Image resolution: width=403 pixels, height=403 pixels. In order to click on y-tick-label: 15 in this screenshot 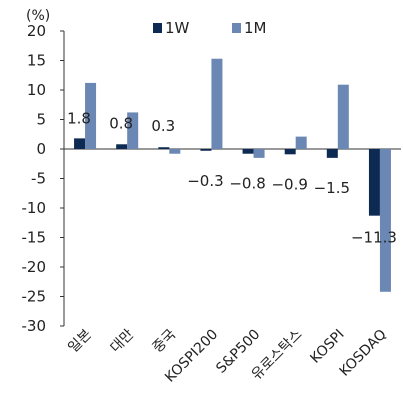, I will do `click(36, 61)`.